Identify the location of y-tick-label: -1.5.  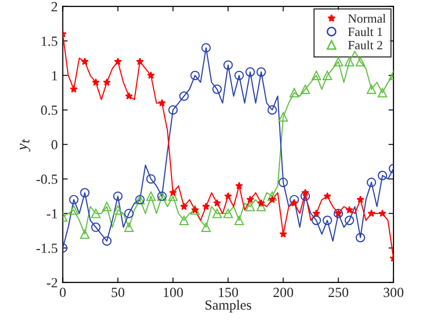
(47, 248).